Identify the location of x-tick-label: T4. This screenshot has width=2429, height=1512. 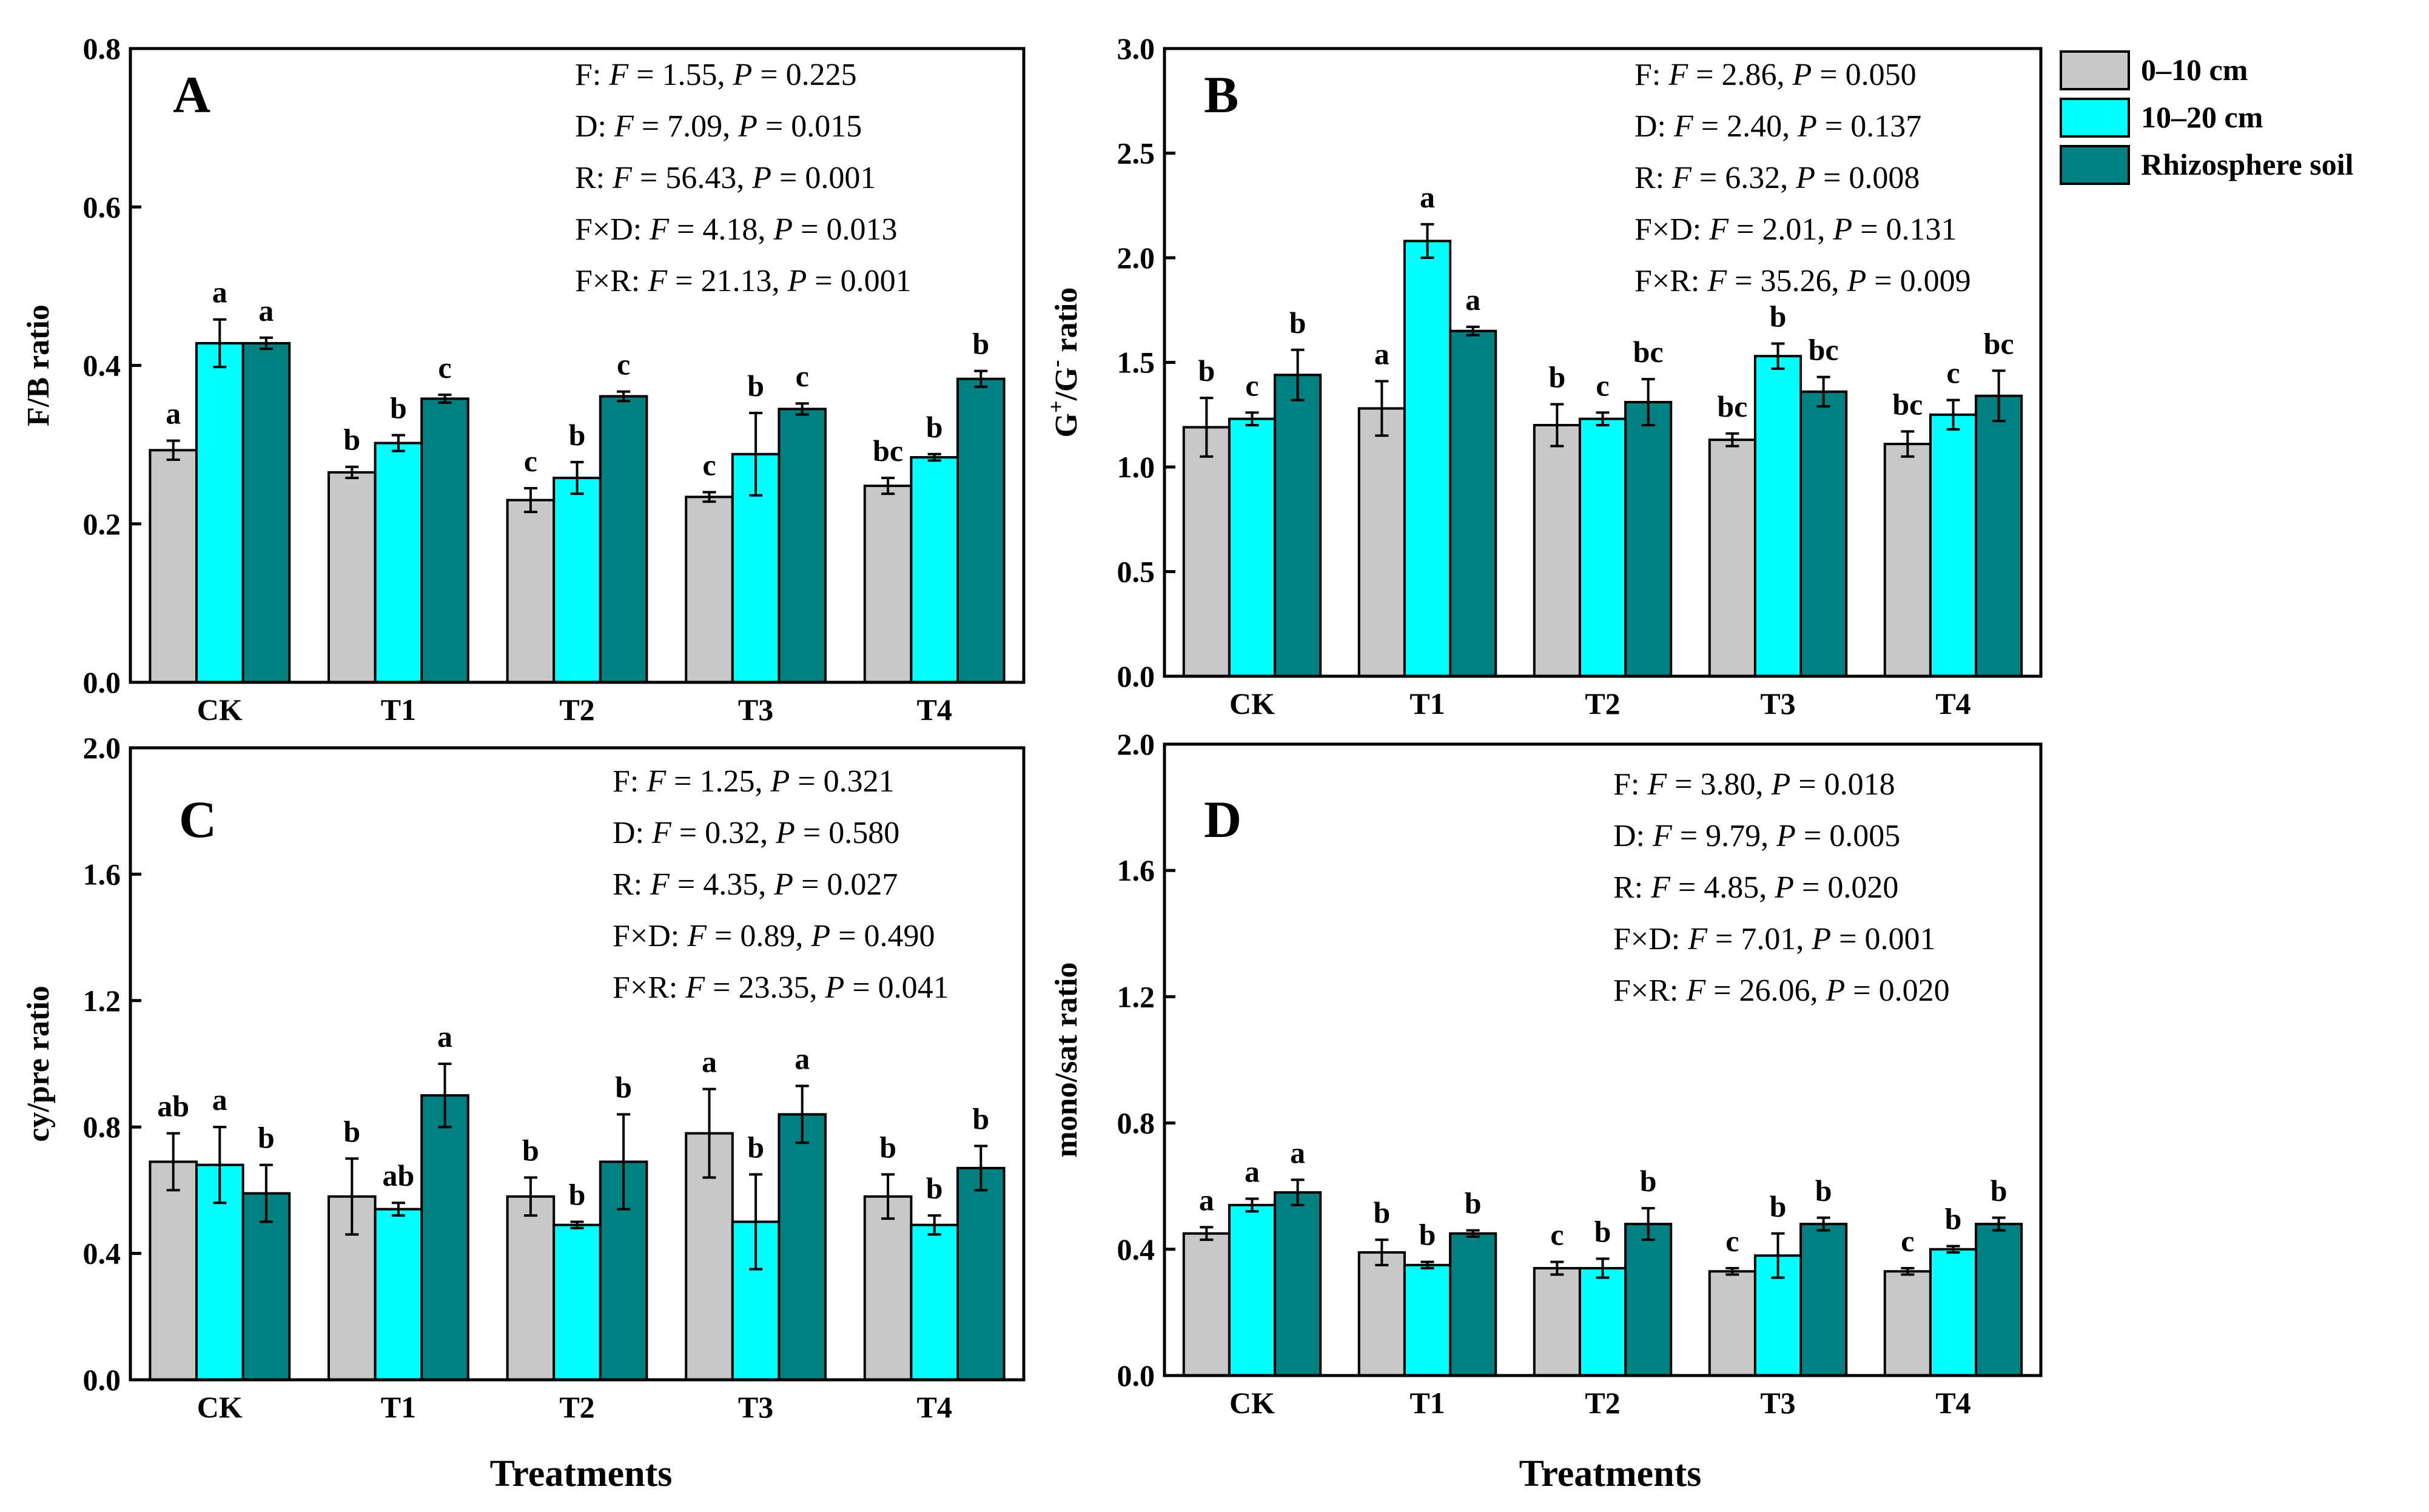
(935, 1407).